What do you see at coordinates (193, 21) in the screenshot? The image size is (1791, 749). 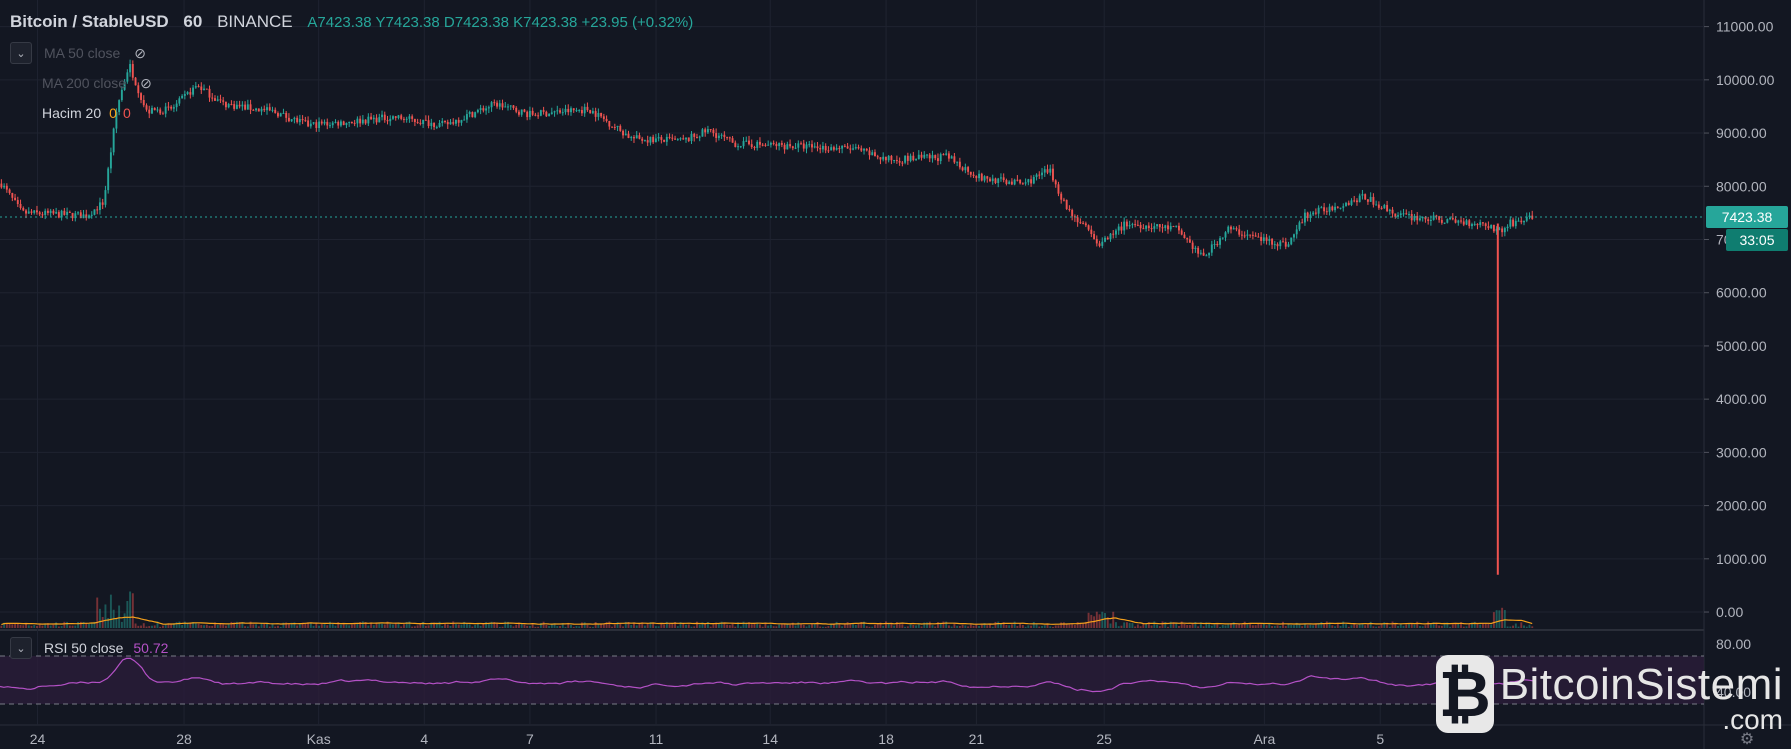 I see `interval: 60` at bounding box center [193, 21].